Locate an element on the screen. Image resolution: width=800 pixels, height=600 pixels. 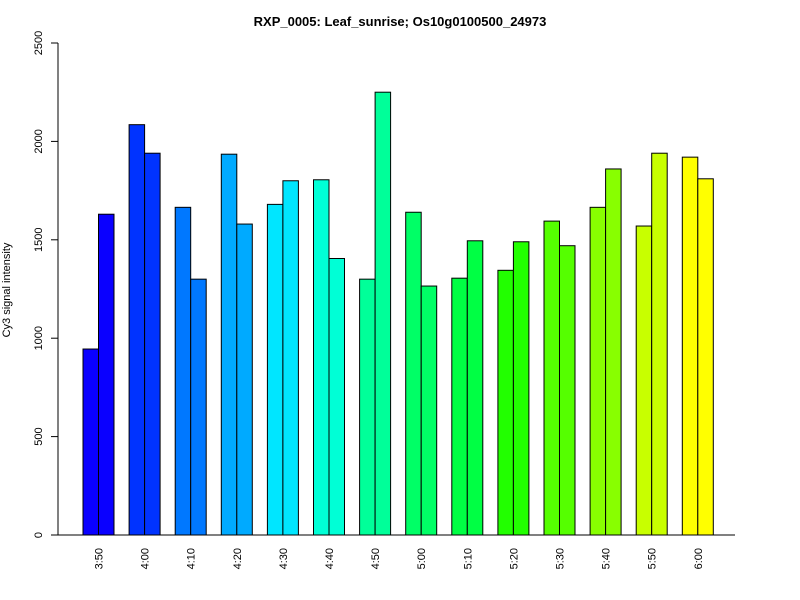
x-tick-label: 4:10 is located at coordinates (192, 558).